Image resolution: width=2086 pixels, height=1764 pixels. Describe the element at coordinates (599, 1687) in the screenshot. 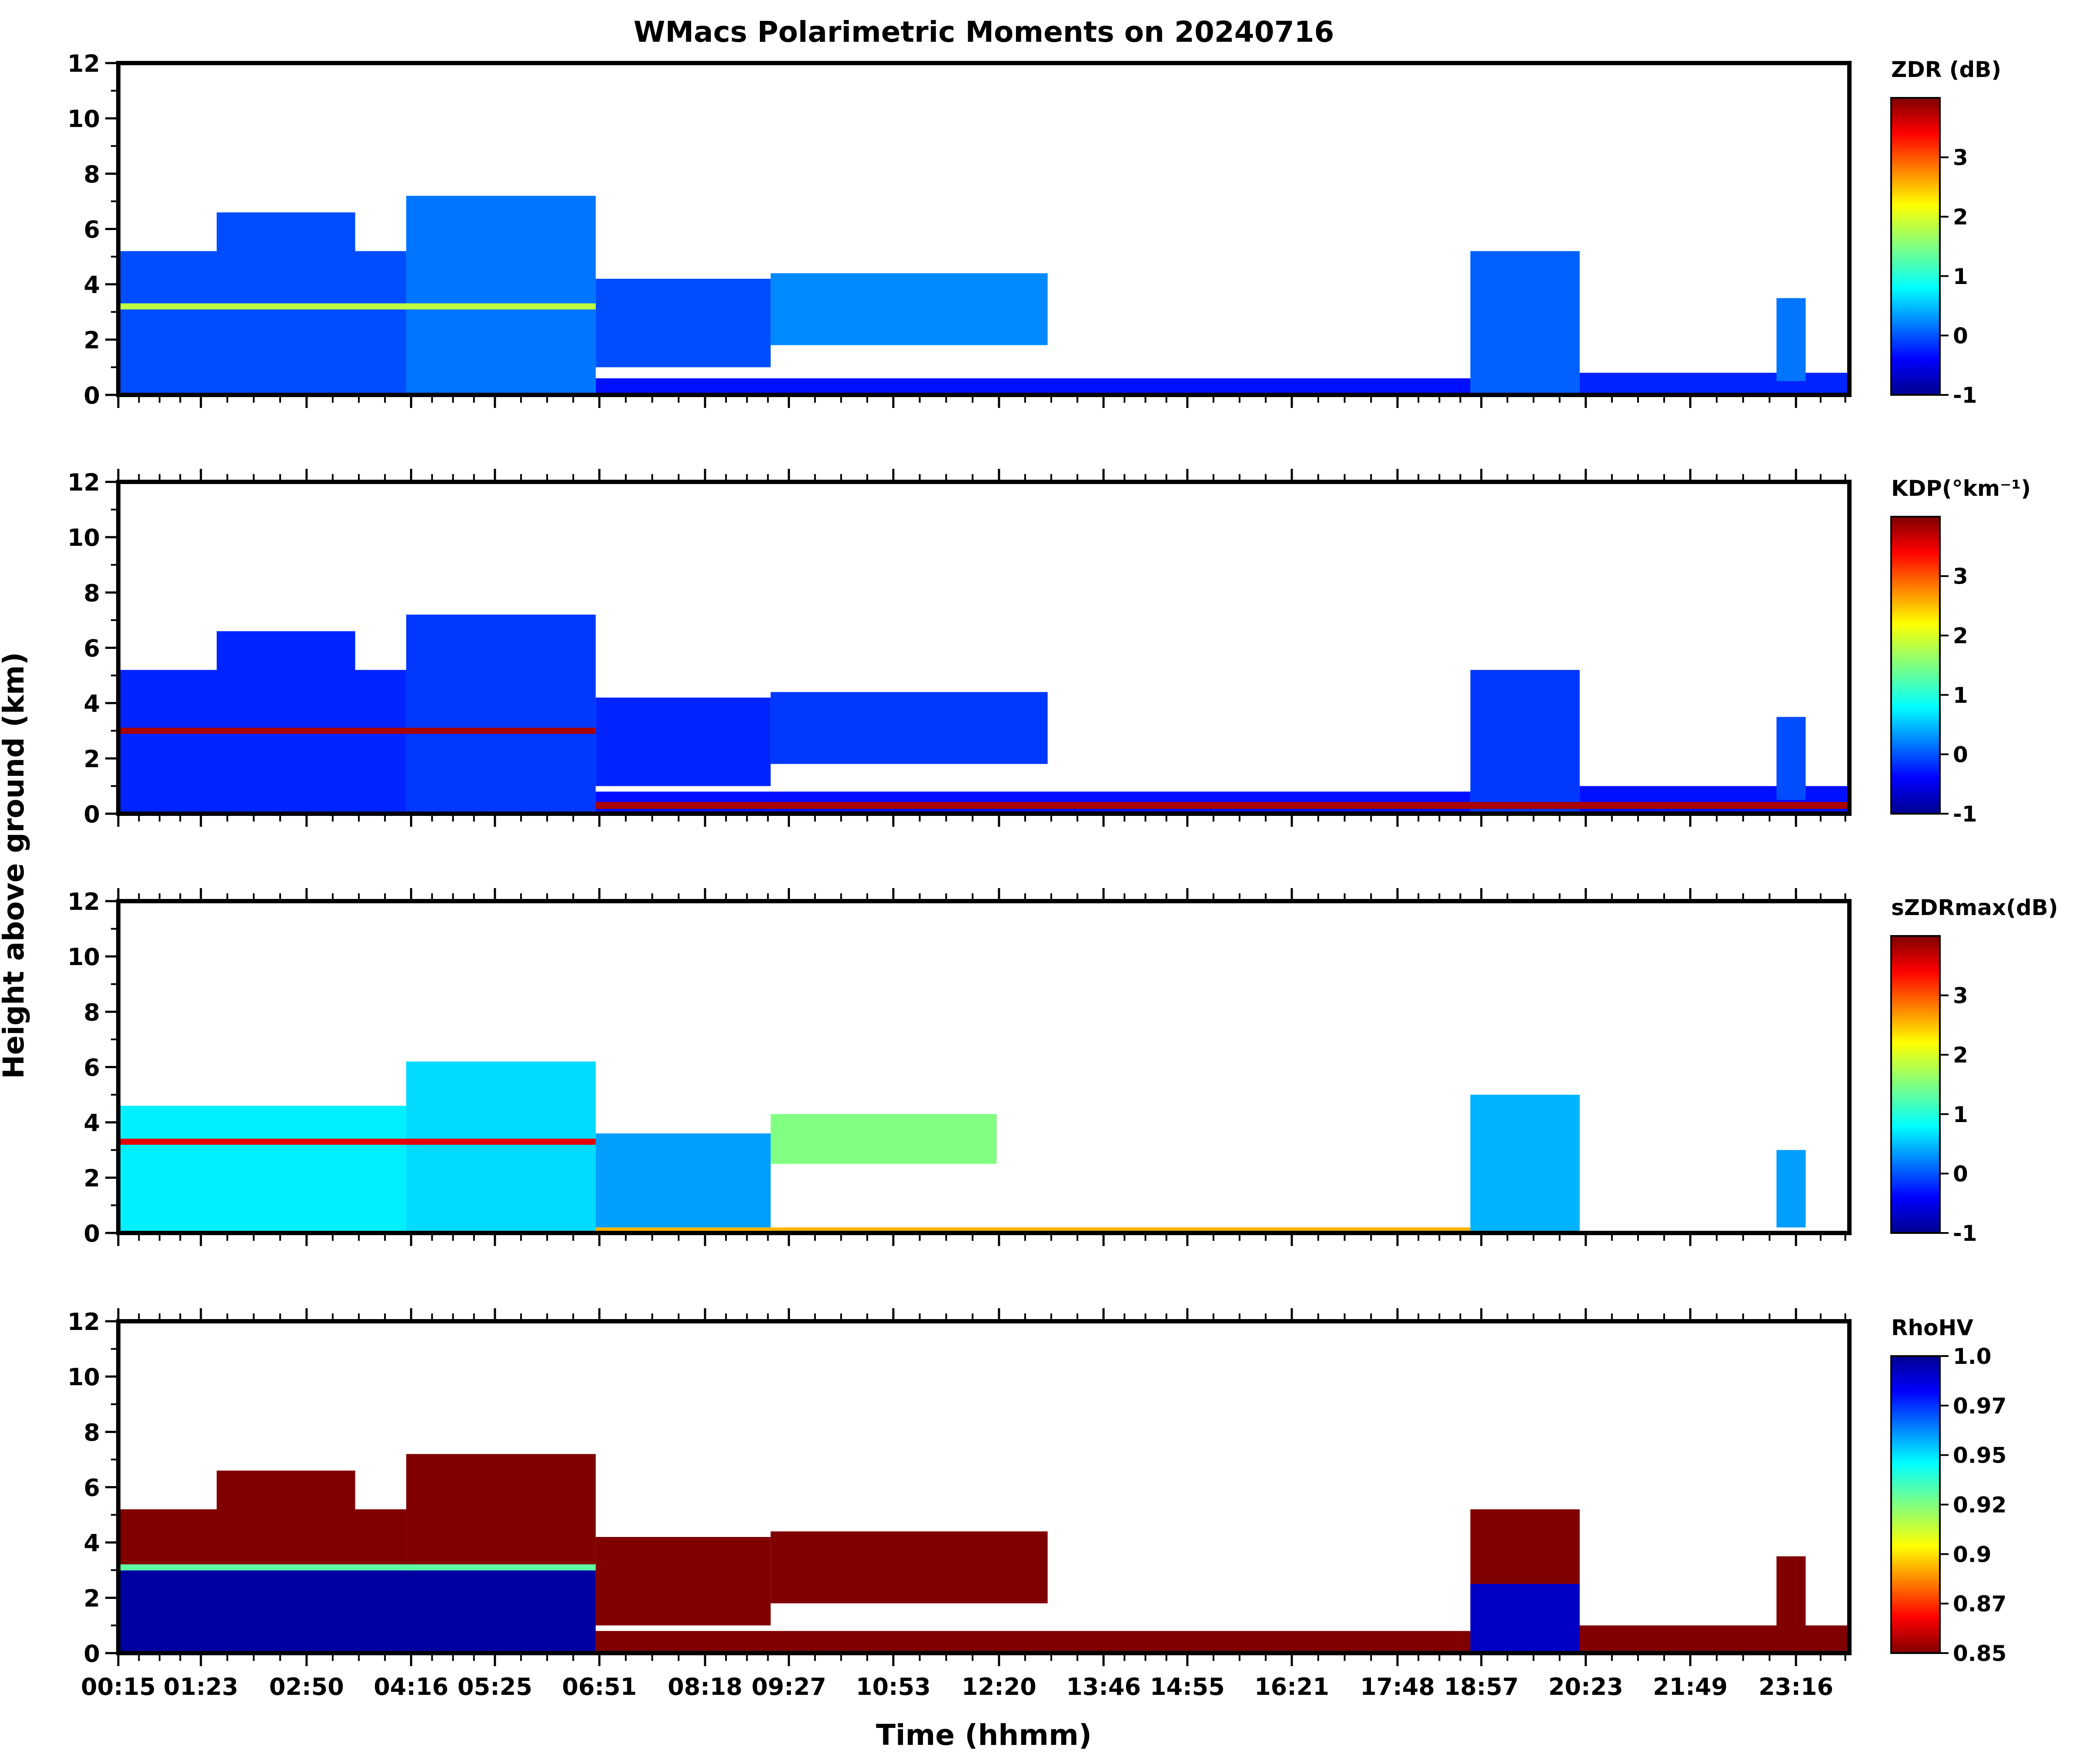

I see `x-tick-label: 06:51` at that location.